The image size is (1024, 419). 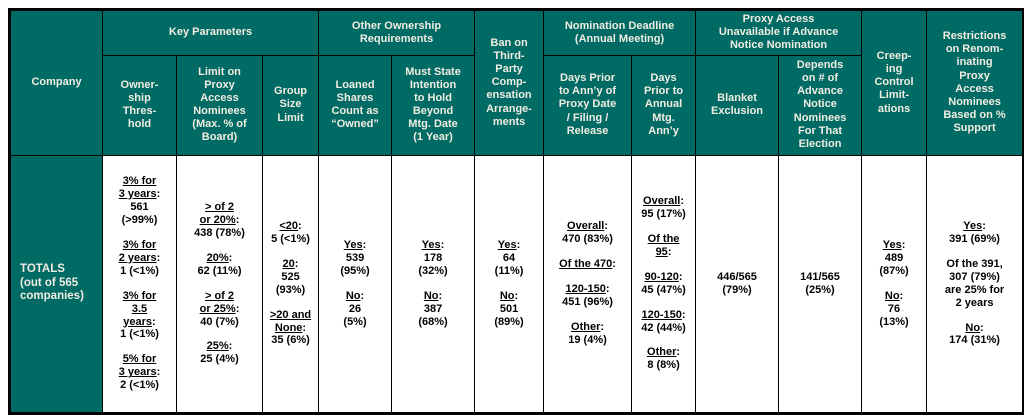 I want to click on stat-value: 8 (8%), so click(x=663, y=365).